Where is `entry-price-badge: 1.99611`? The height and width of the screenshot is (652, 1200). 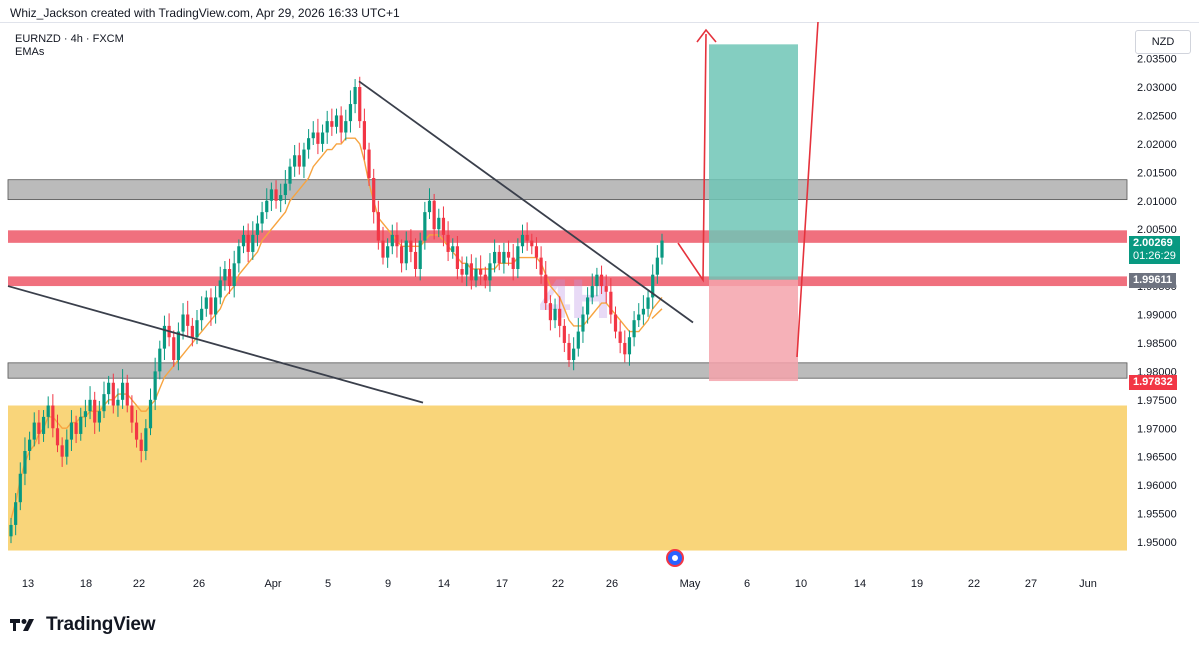 entry-price-badge: 1.99611 is located at coordinates (1153, 280).